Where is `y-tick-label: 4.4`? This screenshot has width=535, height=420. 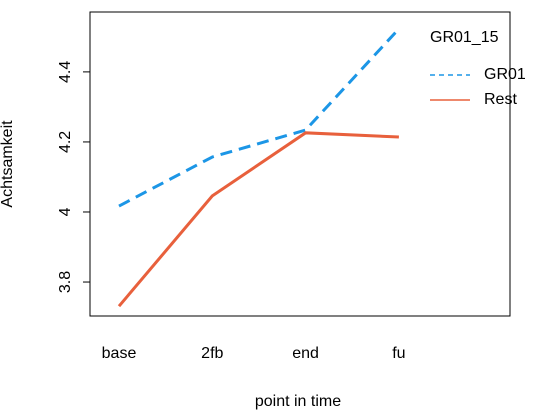
y-tick-label: 4.4 is located at coordinates (65, 72).